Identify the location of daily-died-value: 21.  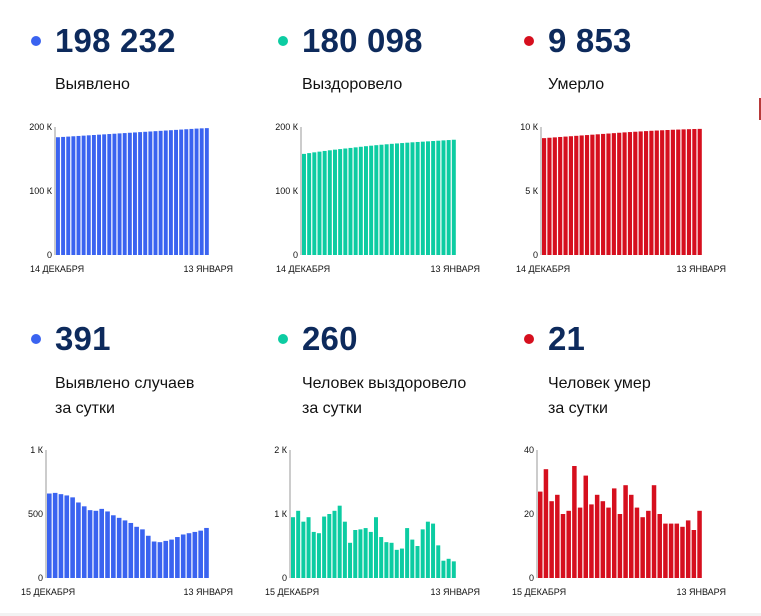
(567, 338).